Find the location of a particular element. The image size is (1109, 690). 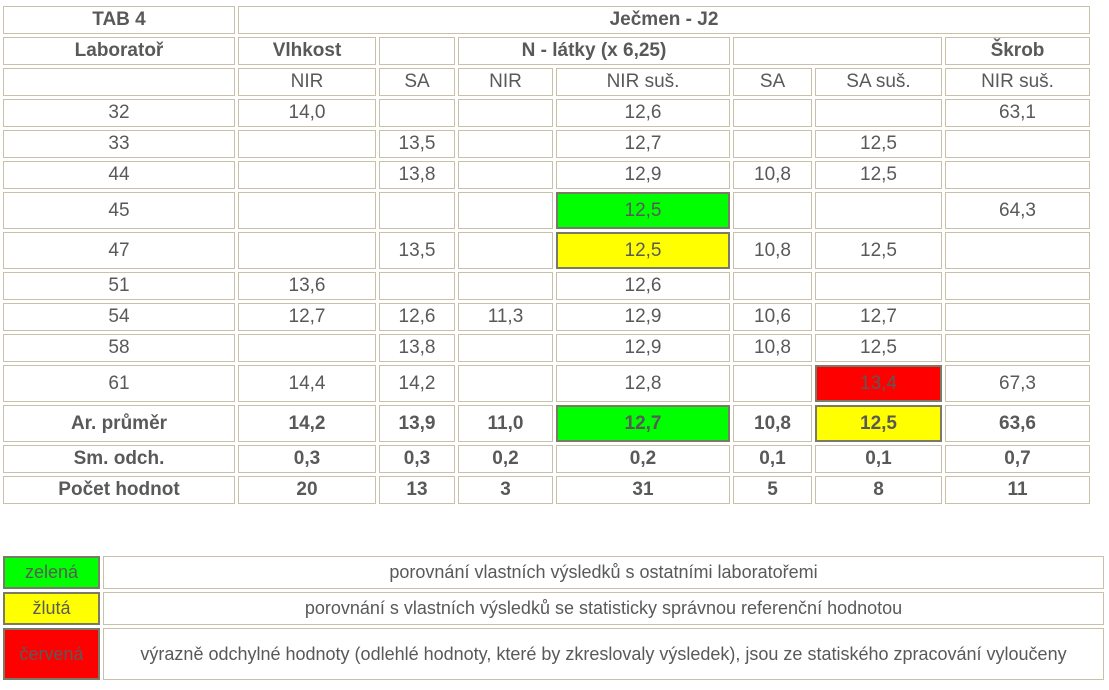

highlighted-cell-green: 12,7 is located at coordinates (643, 423).